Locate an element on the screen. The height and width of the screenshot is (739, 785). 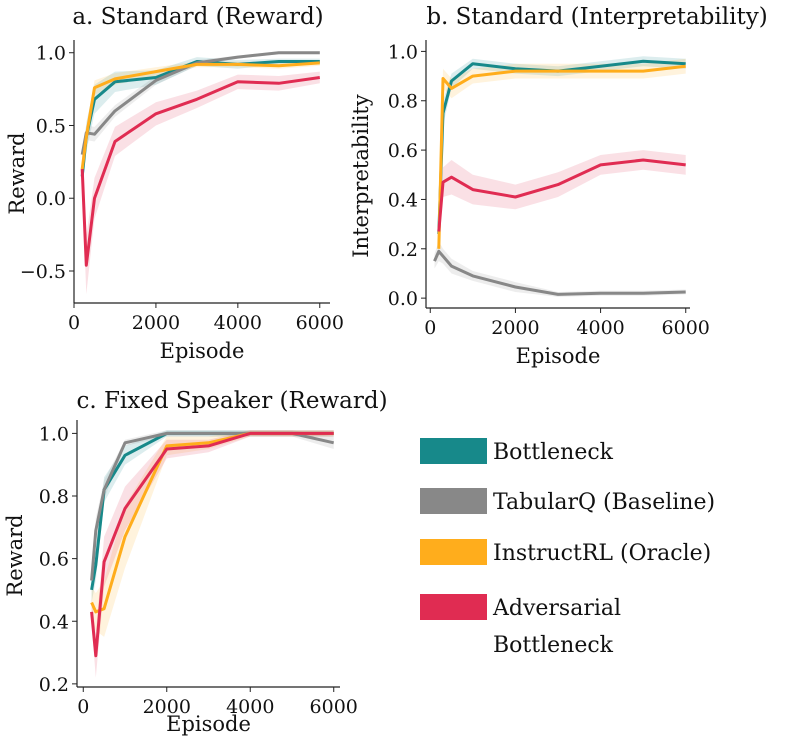
legend-label-adversarial-line2: Bottleneck is located at coordinates (553, 645).